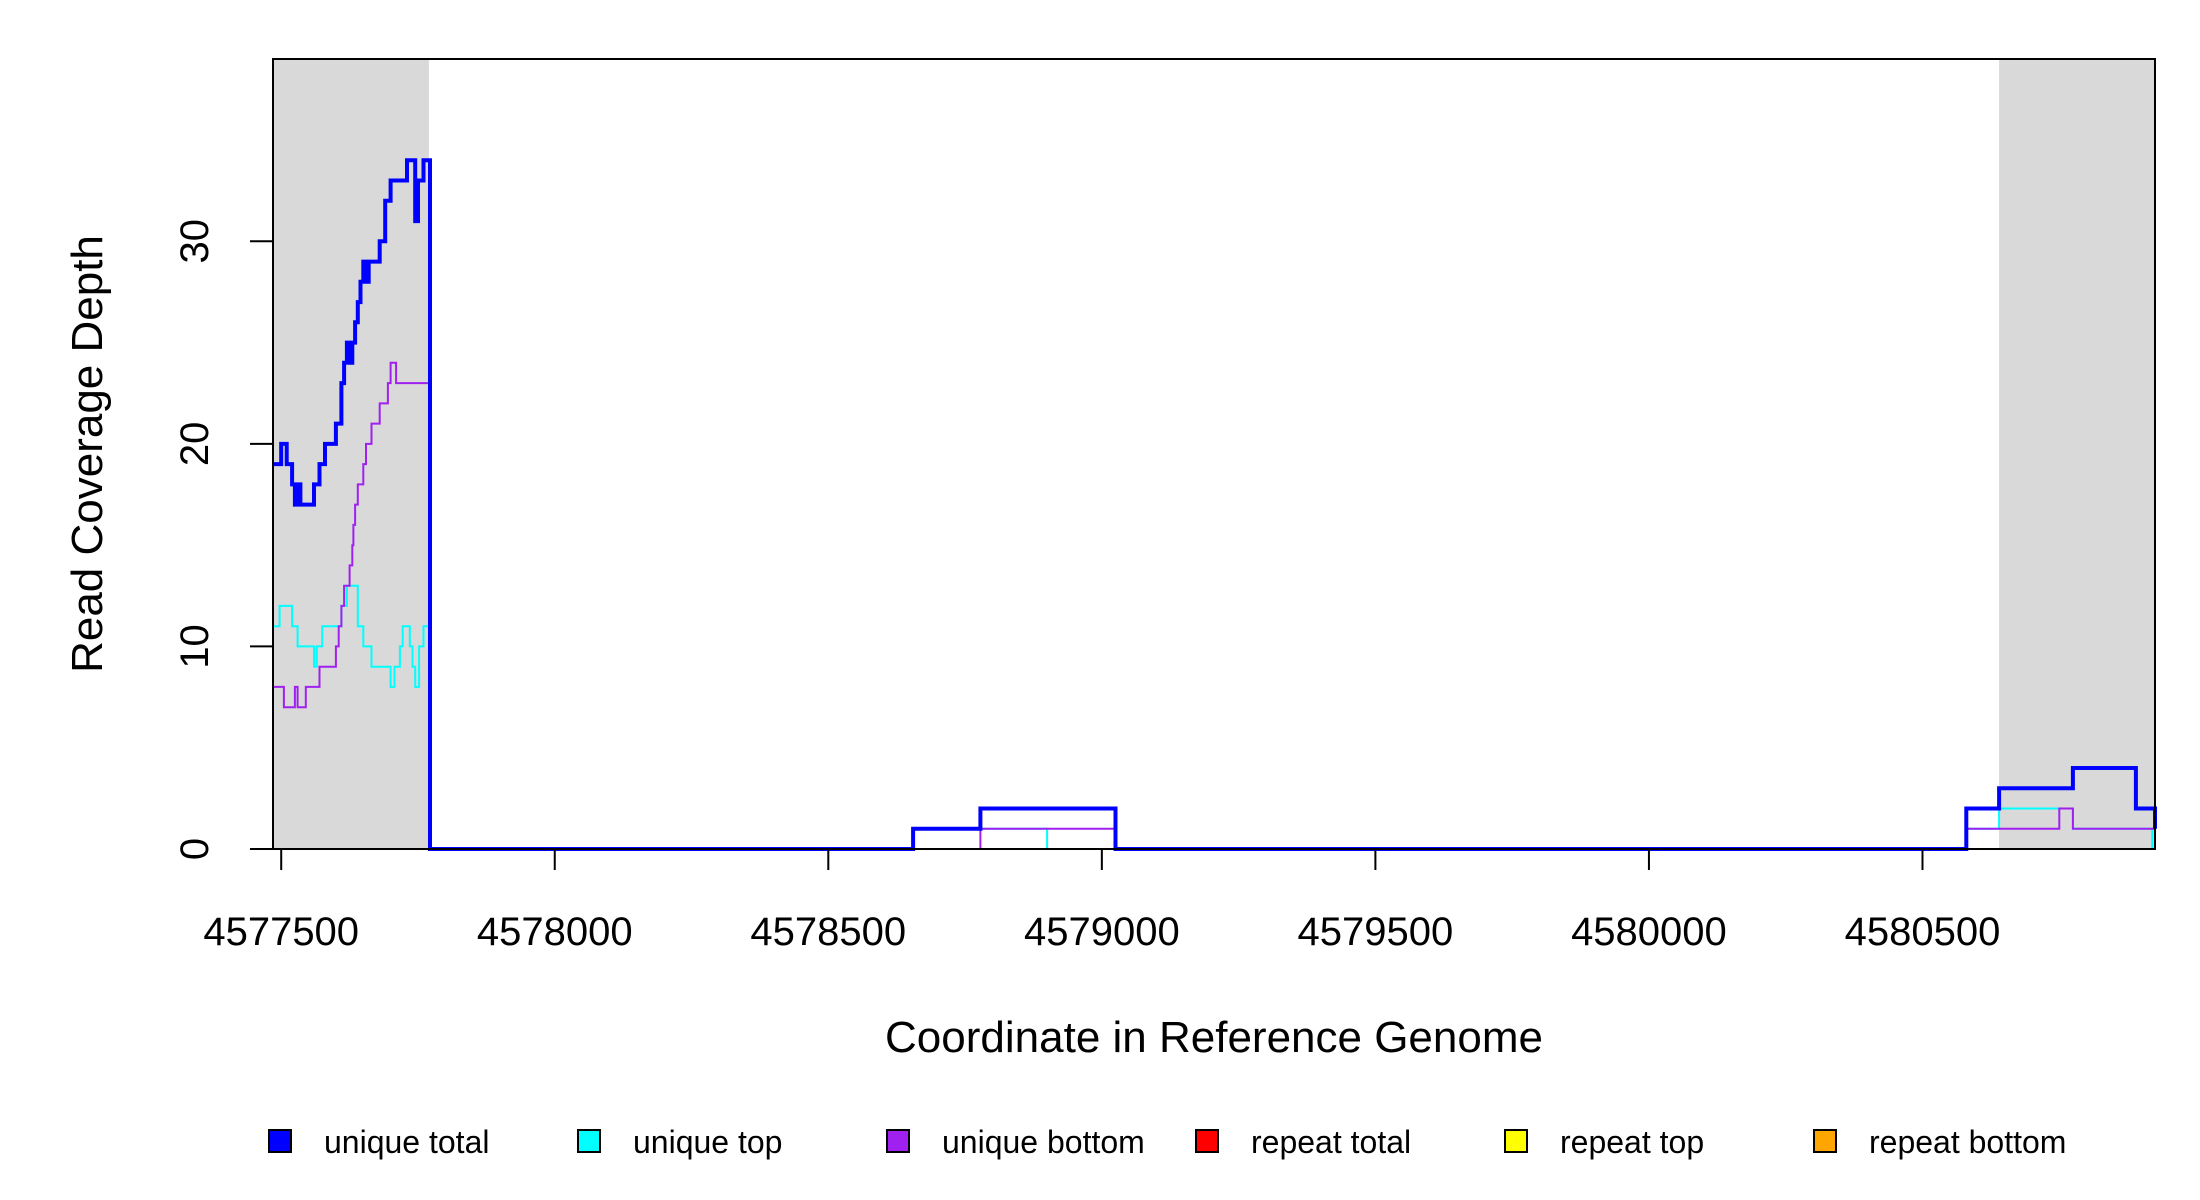 This screenshot has height=1200, width=2200. I want to click on legend-swatch-repeat-bottom, so click(1825, 1141).